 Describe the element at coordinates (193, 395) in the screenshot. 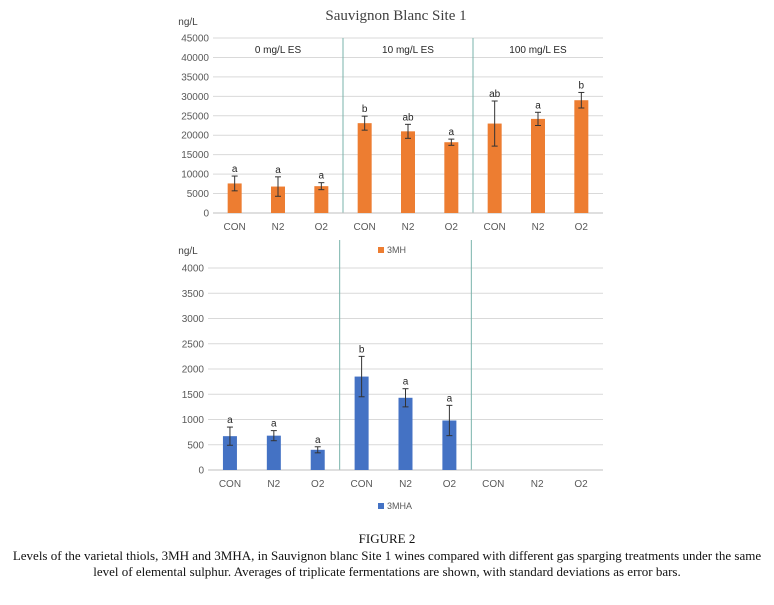

I see `y-tick-label: 1500` at that location.